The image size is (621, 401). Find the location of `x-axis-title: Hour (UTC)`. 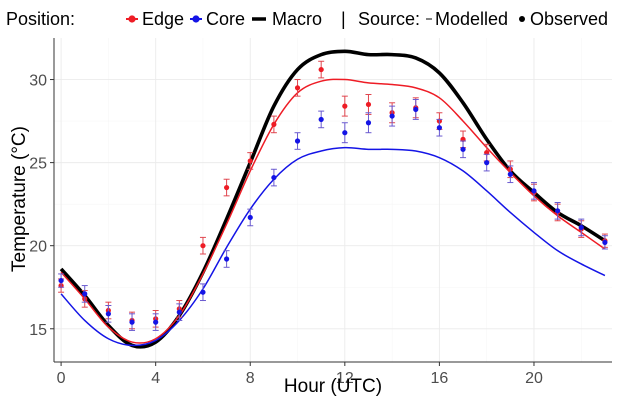

x-axis-title: Hour (UTC) is located at coordinates (333, 386).